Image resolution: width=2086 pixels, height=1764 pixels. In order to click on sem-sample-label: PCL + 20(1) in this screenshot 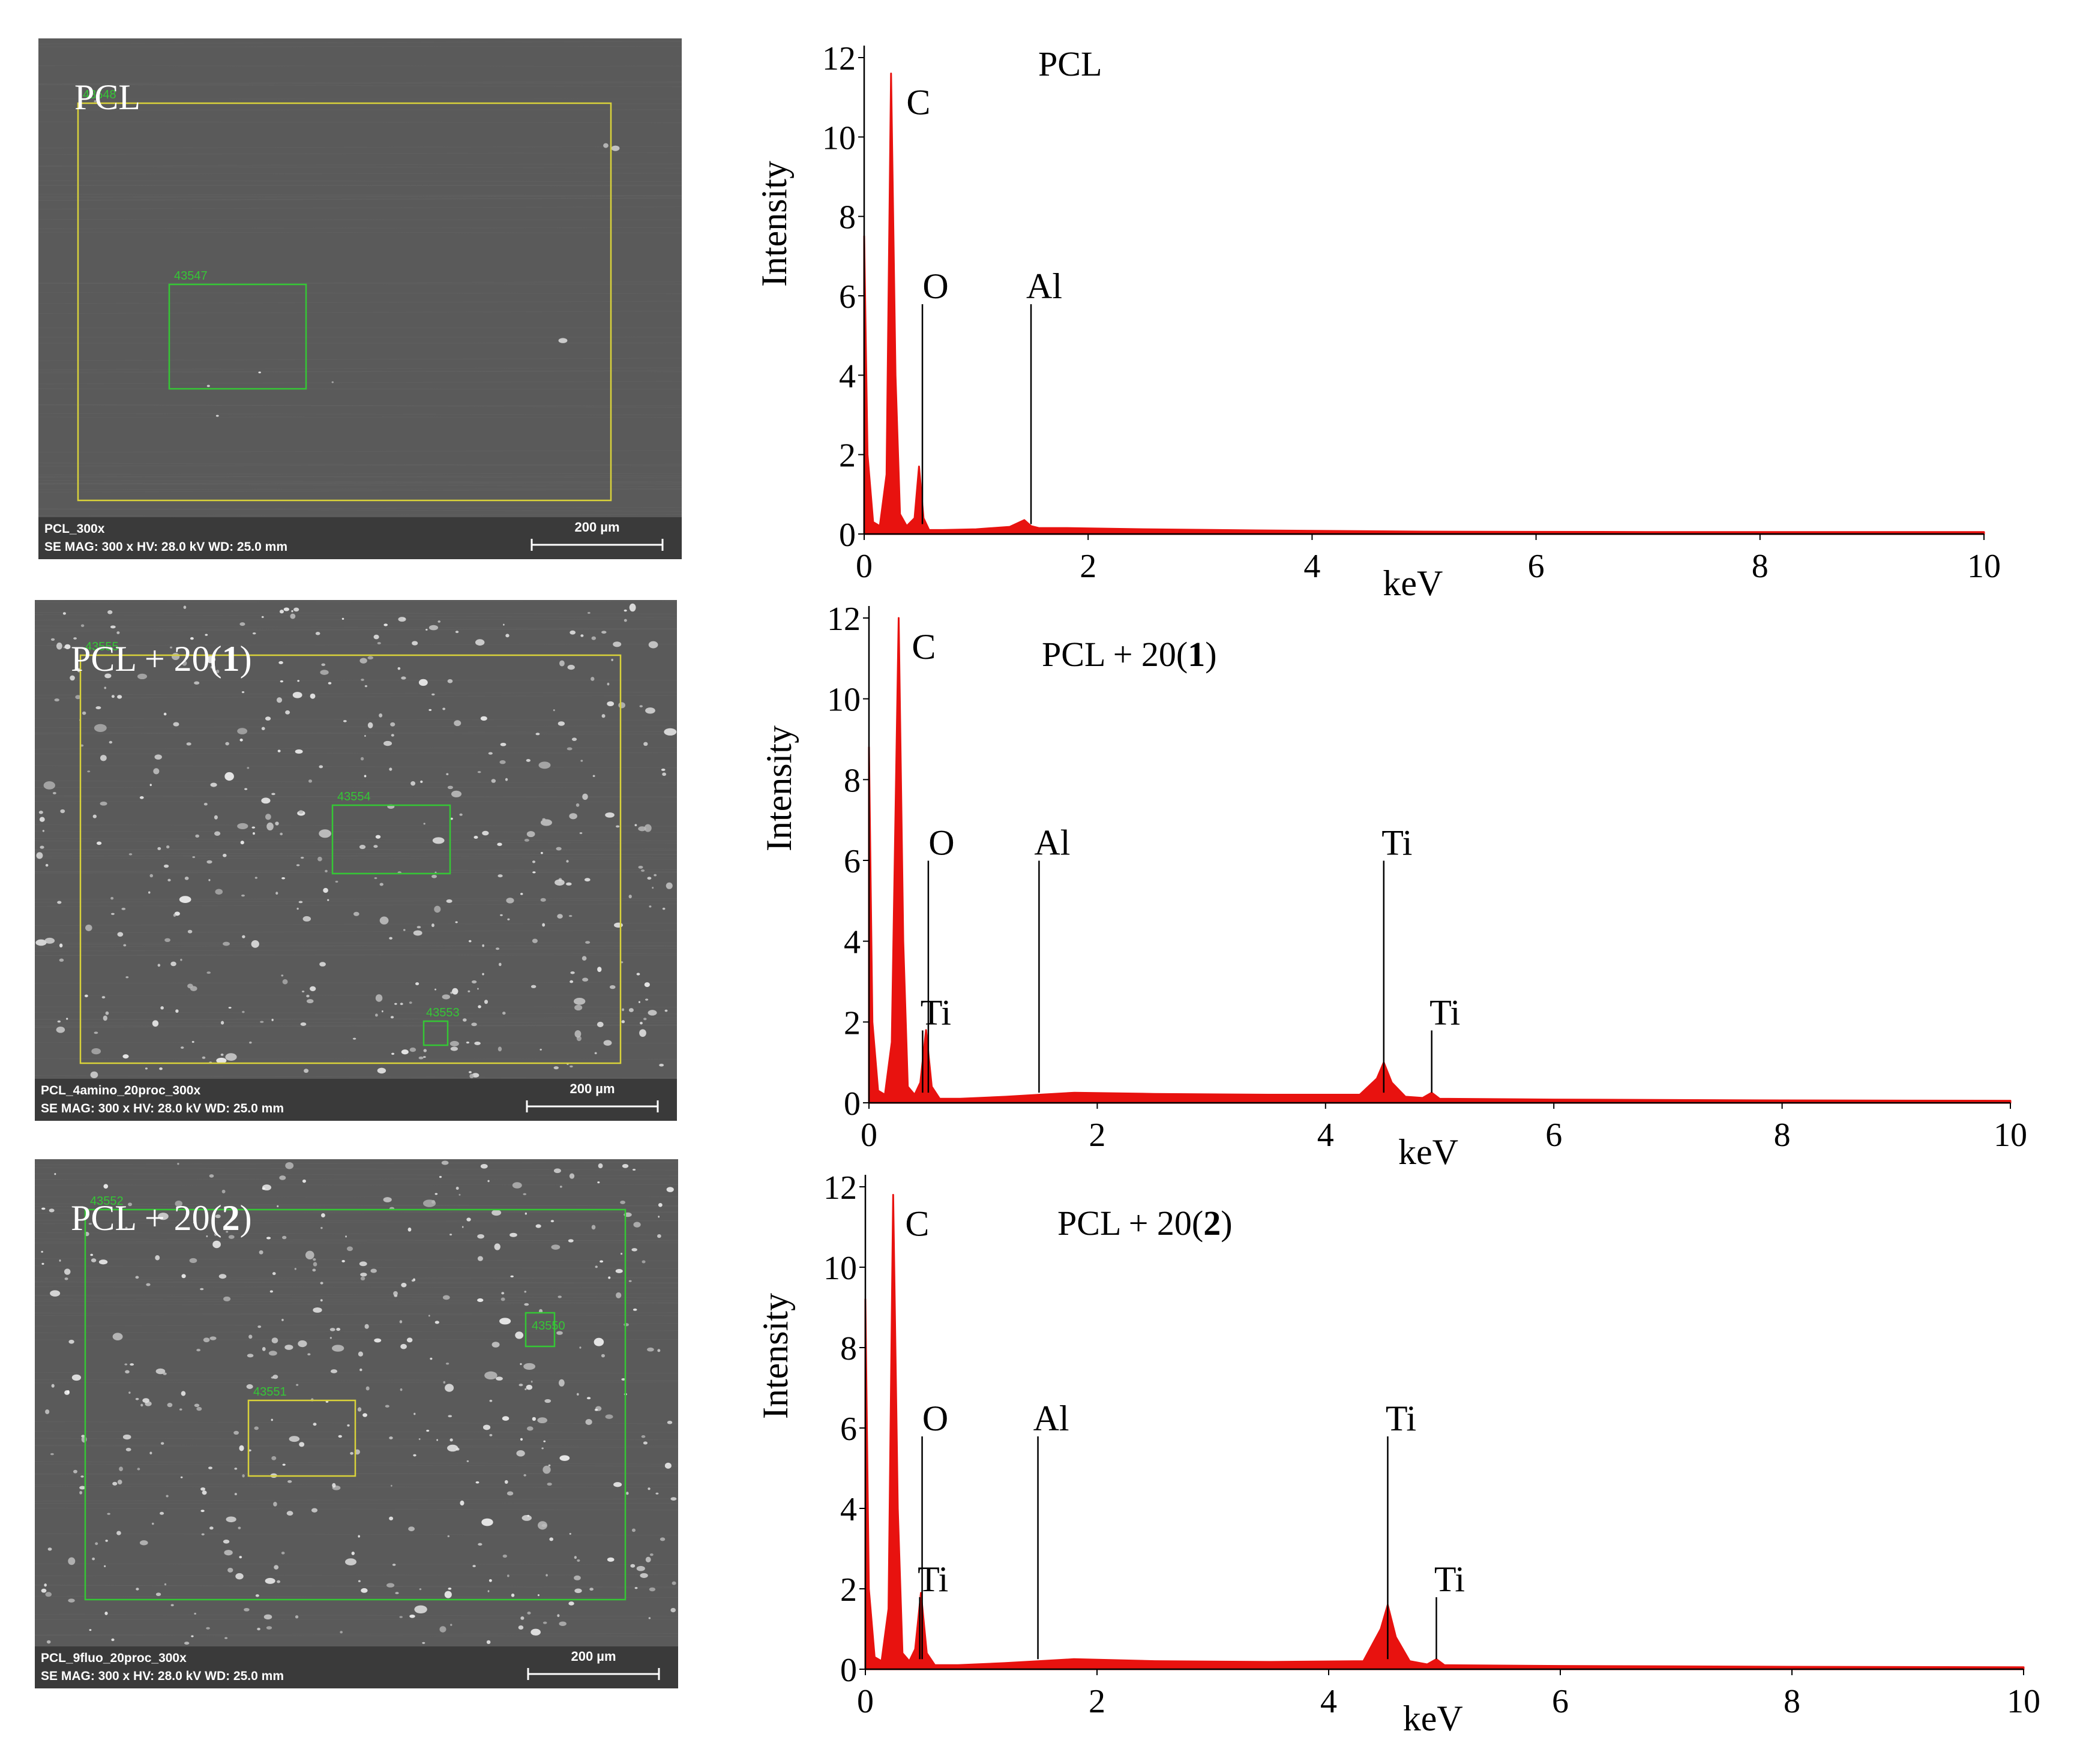, I will do `click(162, 659)`.